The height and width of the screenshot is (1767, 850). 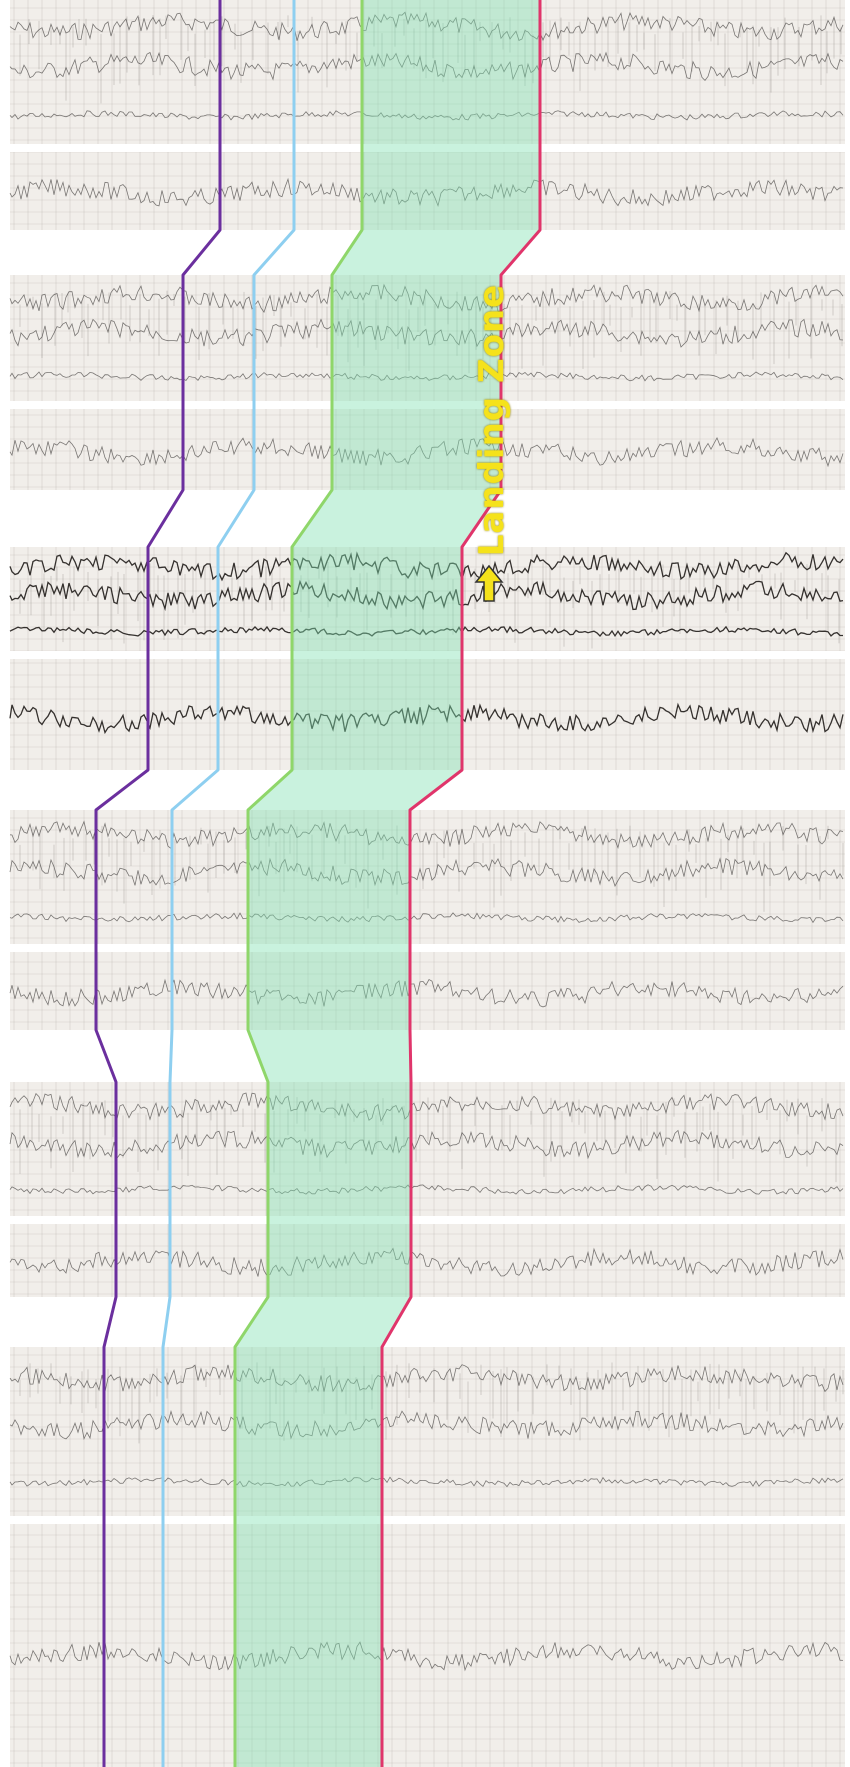 What do you see at coordinates (489, 583) in the screenshot?
I see `up-arrow-icon` at bounding box center [489, 583].